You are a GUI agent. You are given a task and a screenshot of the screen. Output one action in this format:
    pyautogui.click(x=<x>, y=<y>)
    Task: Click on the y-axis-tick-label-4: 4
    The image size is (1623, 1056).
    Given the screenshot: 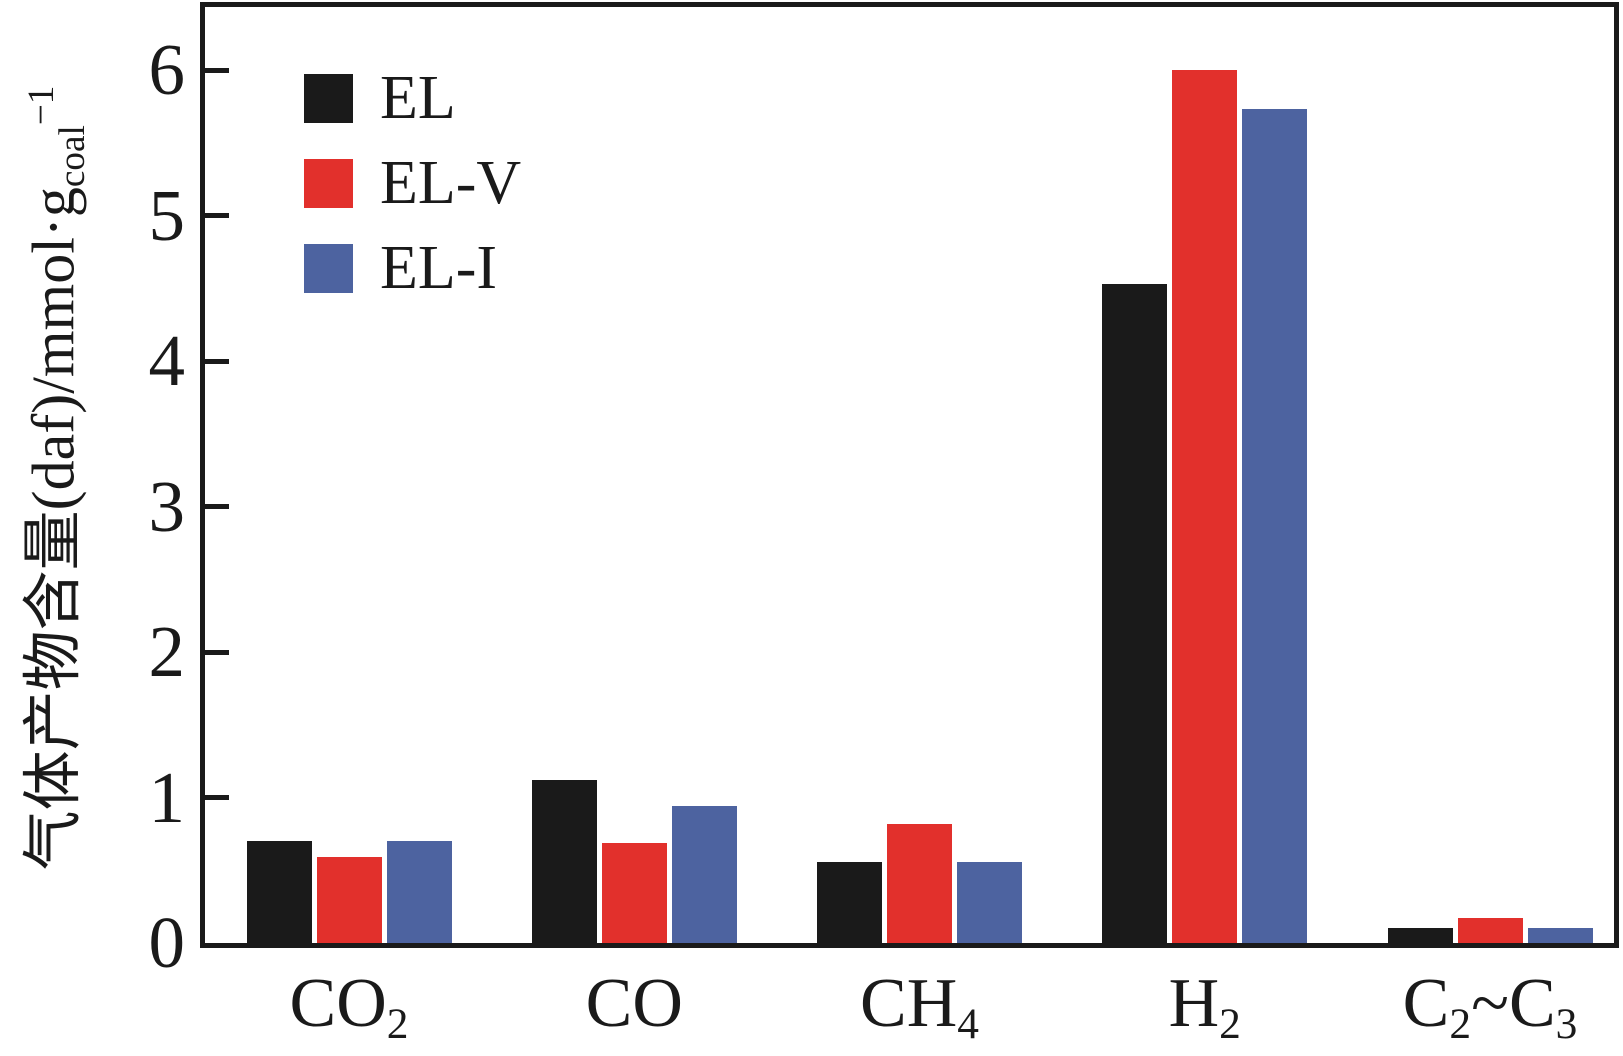 What is the action you would take?
    pyautogui.click(x=167, y=360)
    